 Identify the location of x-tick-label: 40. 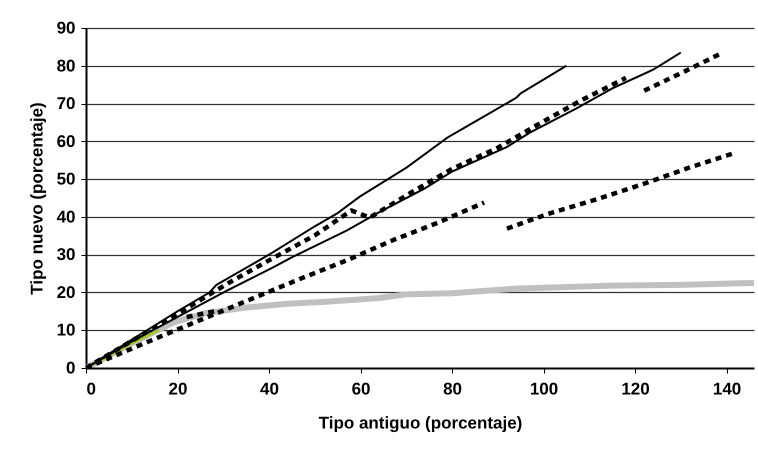
(269, 389).